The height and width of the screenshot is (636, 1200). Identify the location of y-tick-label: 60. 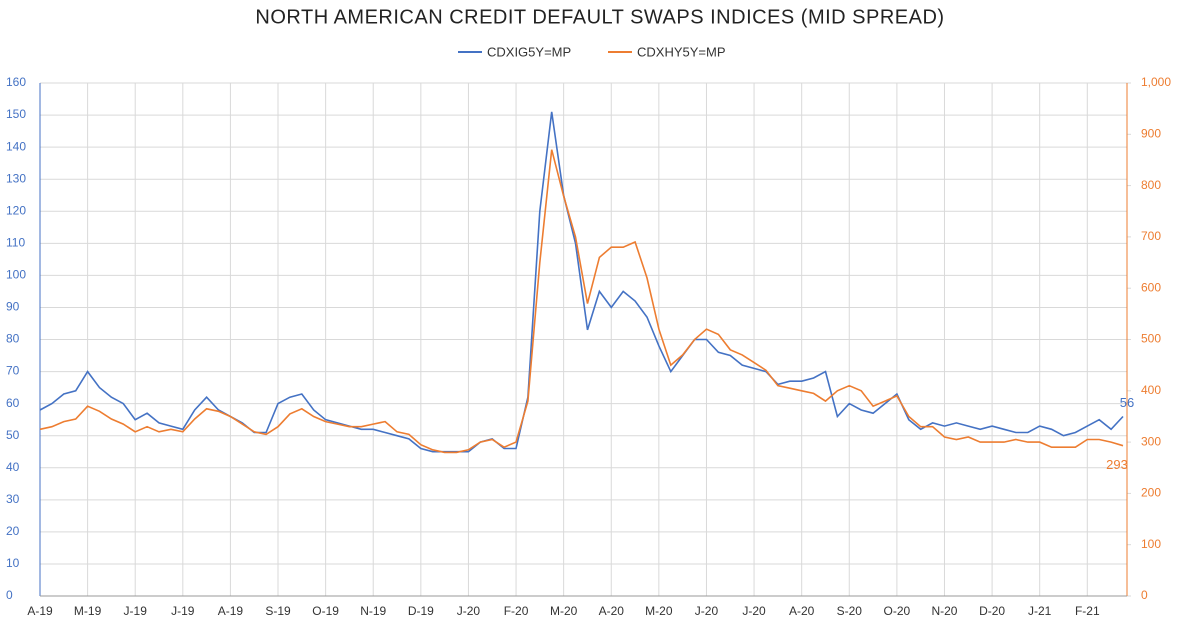
(13, 403).